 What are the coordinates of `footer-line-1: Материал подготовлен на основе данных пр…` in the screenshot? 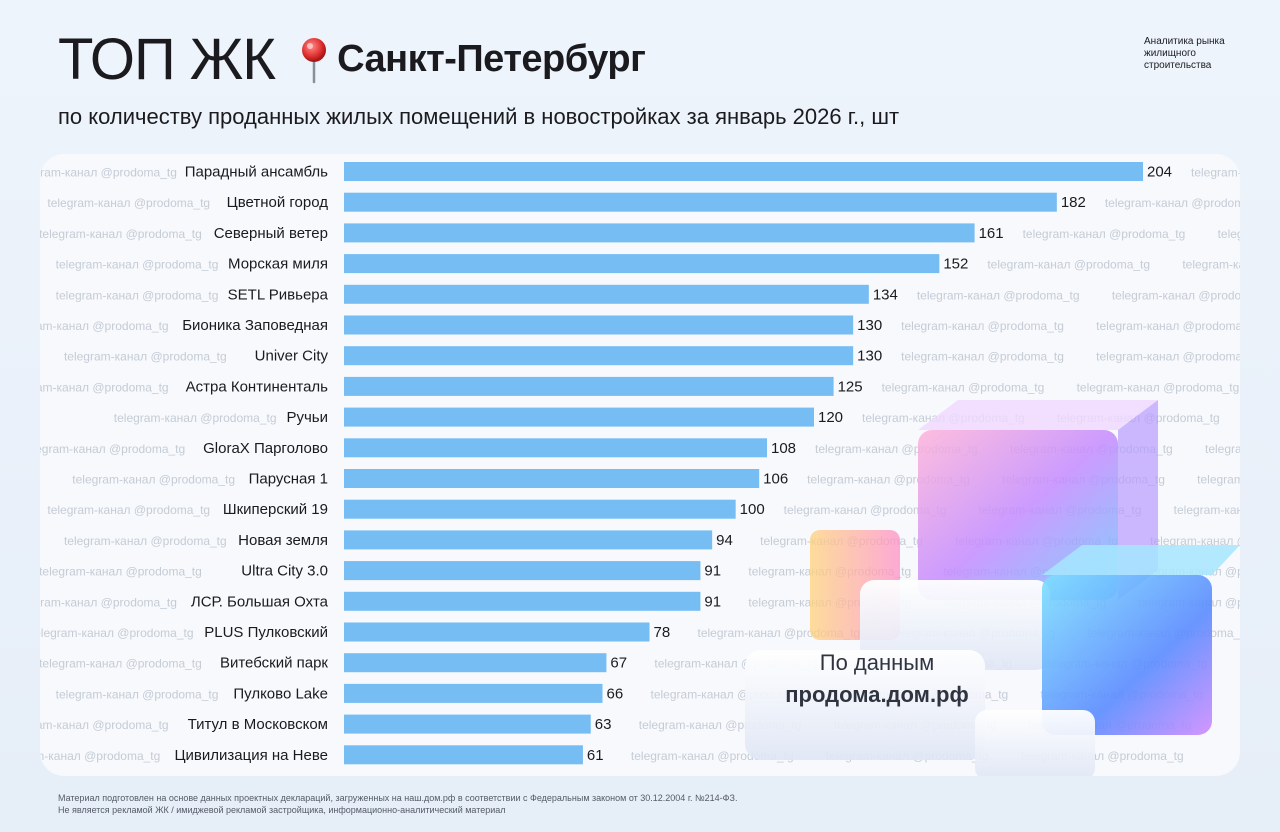 It's located at (398, 798).